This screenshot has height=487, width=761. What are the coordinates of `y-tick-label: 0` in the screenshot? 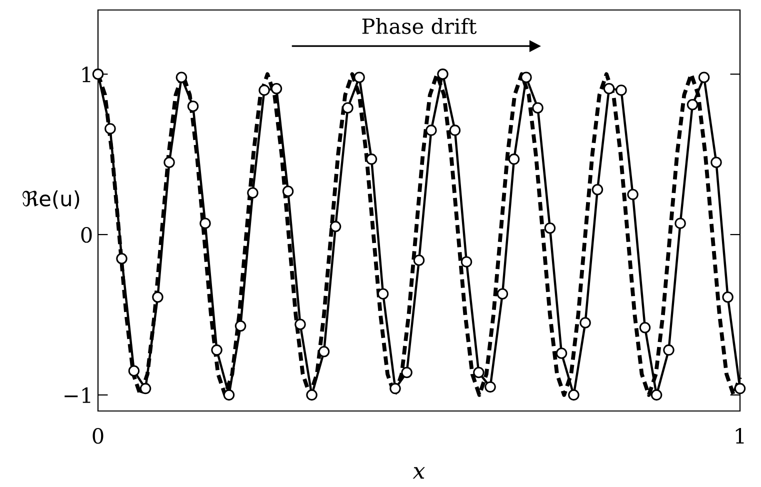 It's located at (86, 235).